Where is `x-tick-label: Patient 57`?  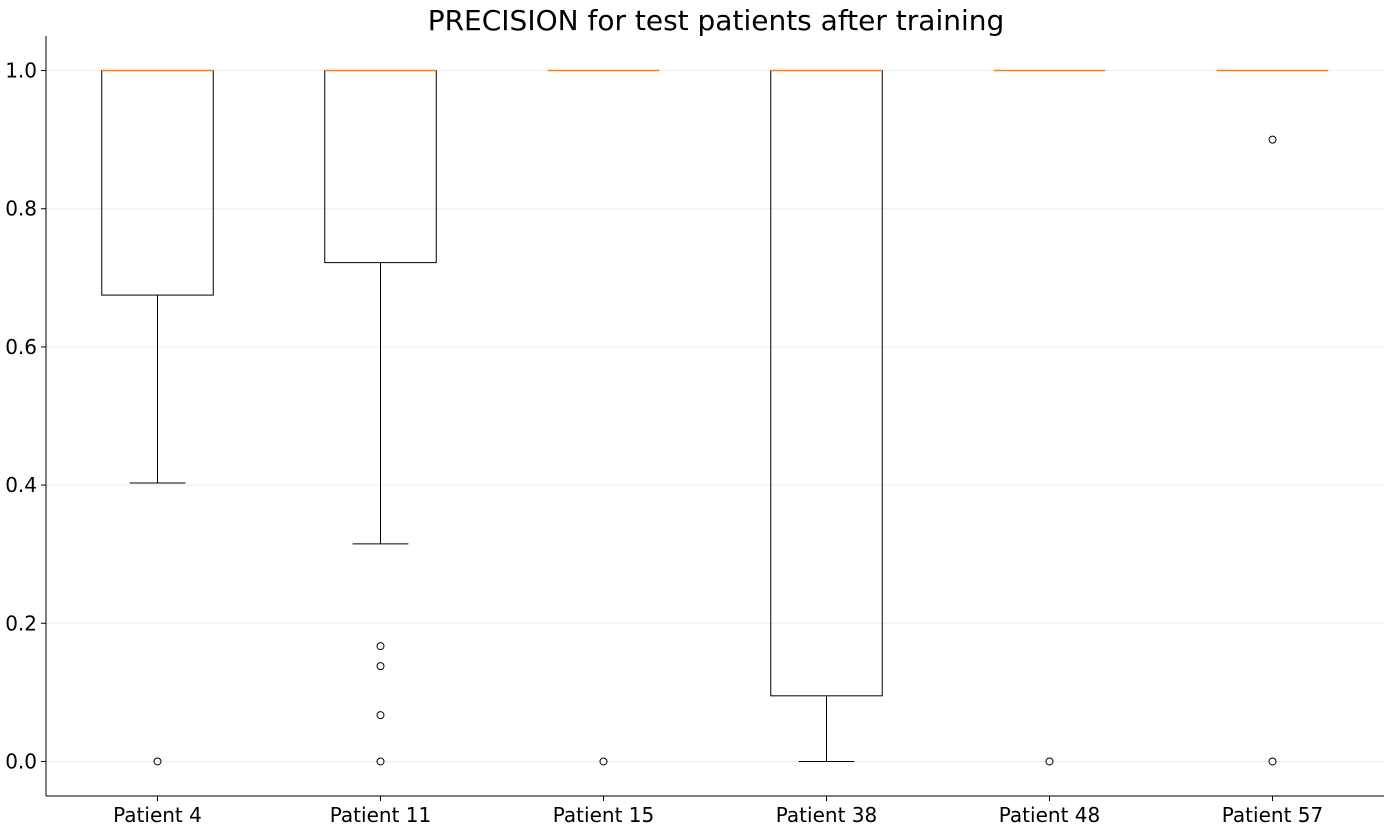 x-tick-label: Patient 57 is located at coordinates (1272, 815).